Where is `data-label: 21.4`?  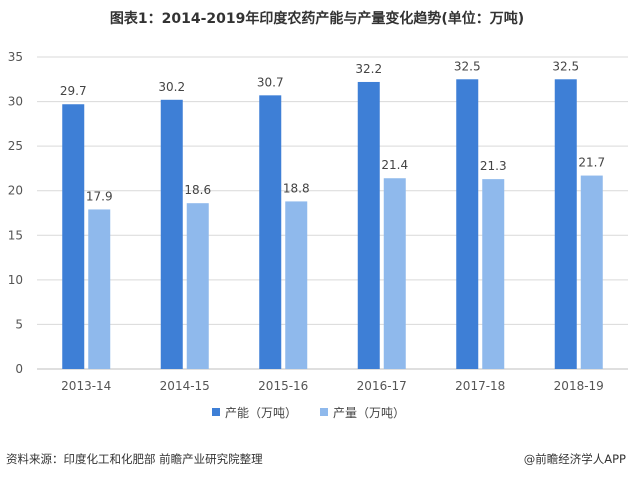
data-label: 21.4 is located at coordinates (394, 165).